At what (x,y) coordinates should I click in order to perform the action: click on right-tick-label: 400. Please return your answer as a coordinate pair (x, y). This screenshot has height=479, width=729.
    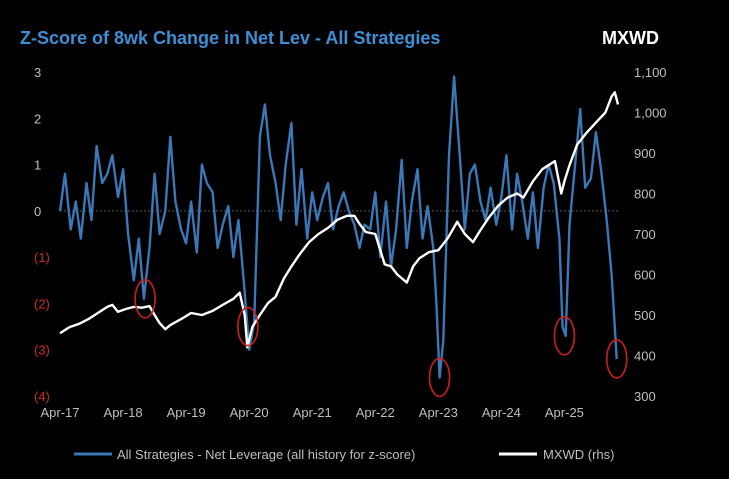
    Looking at the image, I should click on (645, 356).